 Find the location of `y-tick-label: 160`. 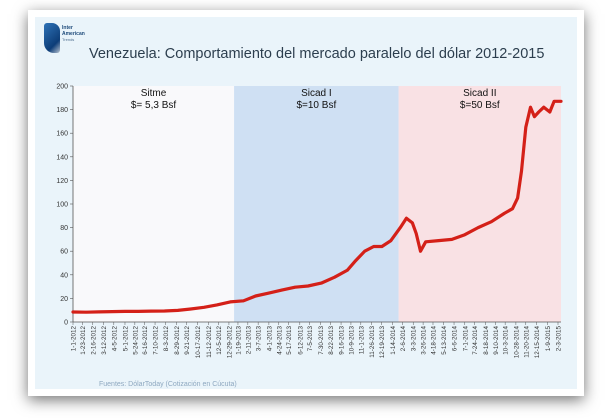

y-tick-label: 160 is located at coordinates (62, 134).